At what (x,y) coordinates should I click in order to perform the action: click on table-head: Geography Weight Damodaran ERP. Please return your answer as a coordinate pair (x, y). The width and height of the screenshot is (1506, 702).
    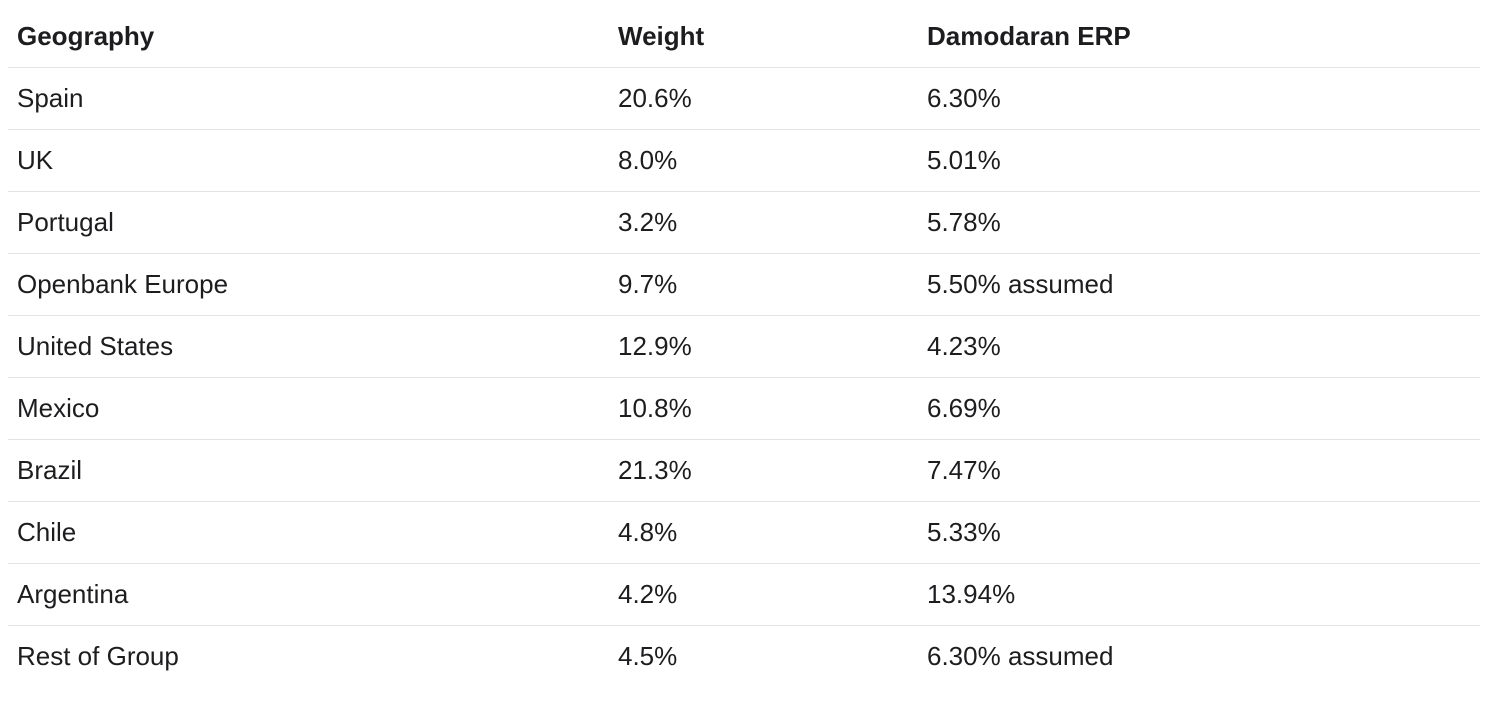
    Looking at the image, I should click on (744, 37).